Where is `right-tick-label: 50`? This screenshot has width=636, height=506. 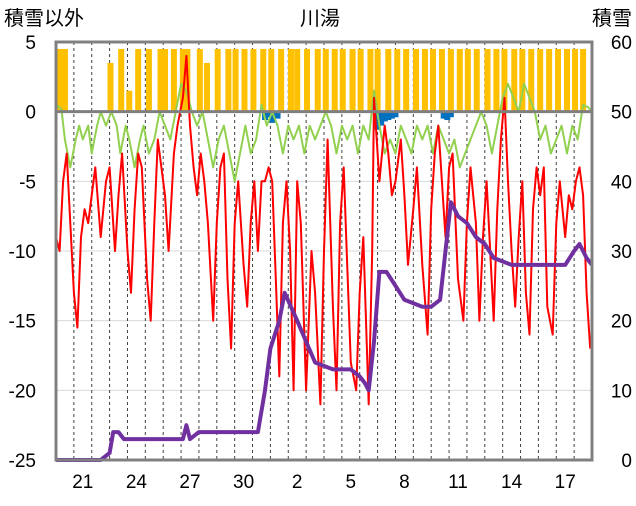
right-tick-label: 50 is located at coordinates (621, 113).